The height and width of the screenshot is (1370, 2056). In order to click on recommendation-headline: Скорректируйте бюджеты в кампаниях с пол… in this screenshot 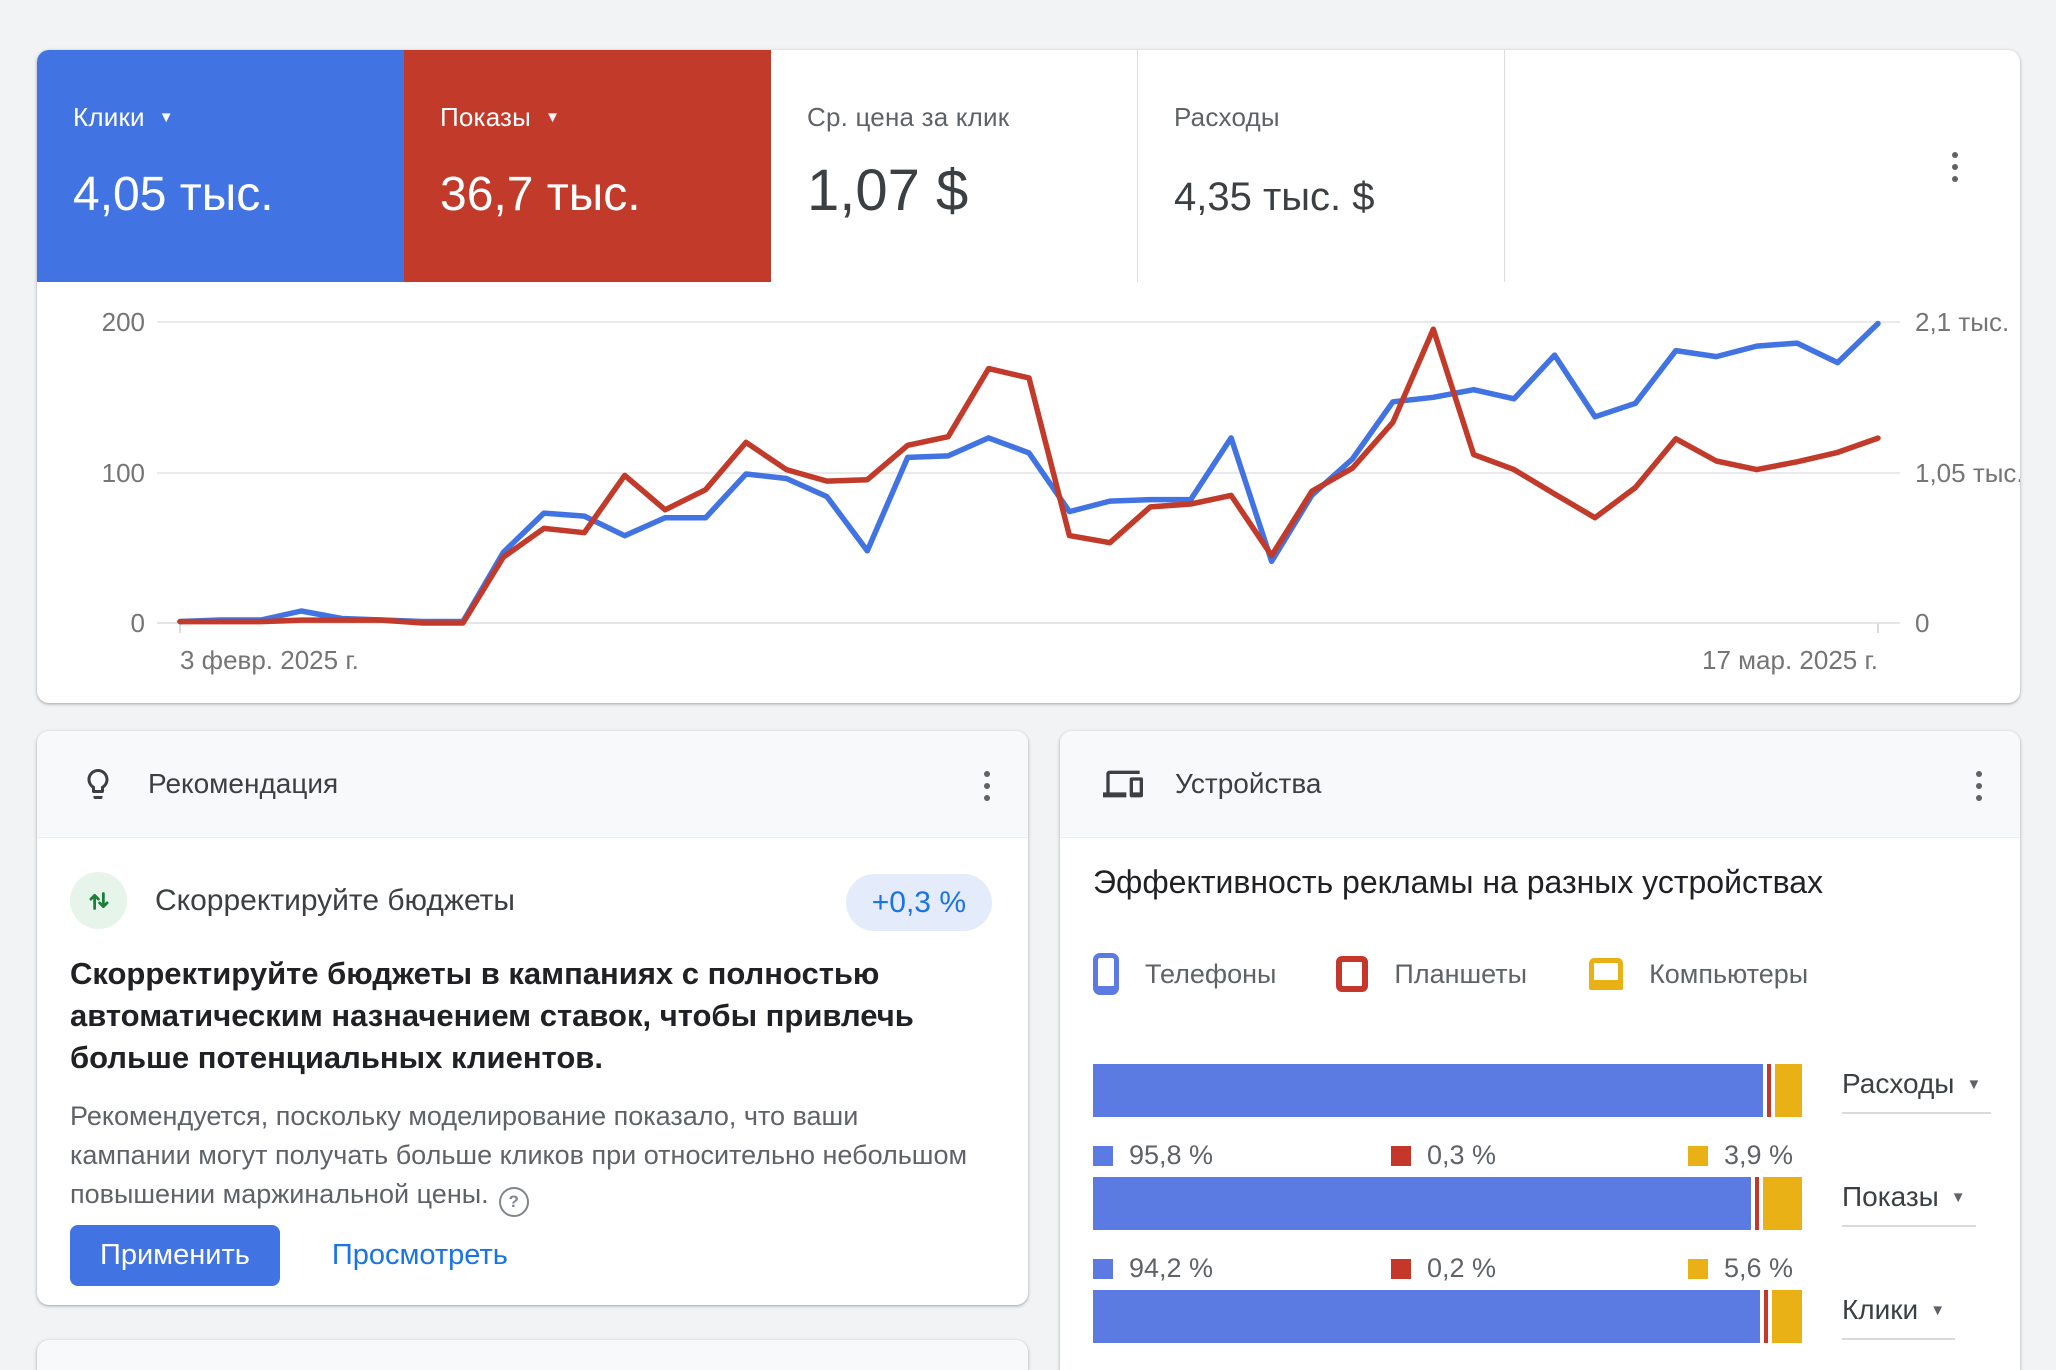, I will do `click(492, 1015)`.